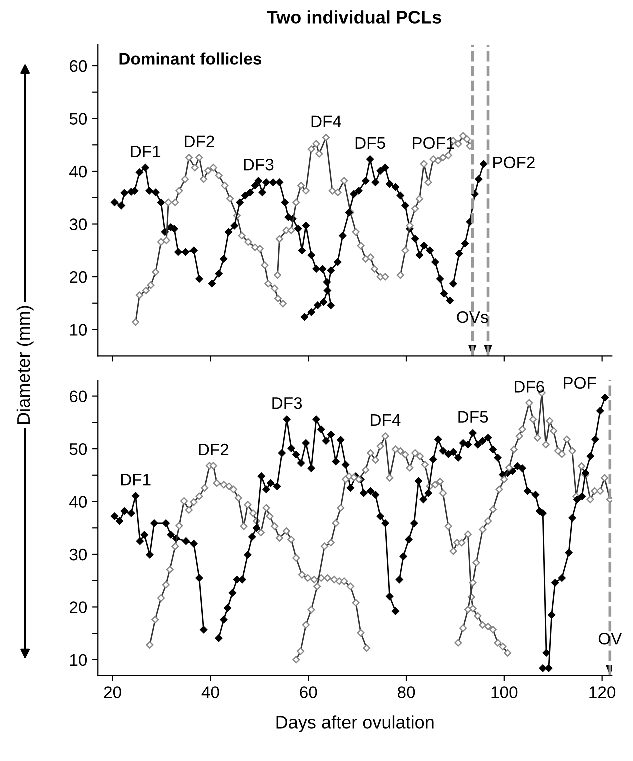 The height and width of the screenshot is (761, 633). What do you see at coordinates (211, 692) in the screenshot?
I see `x-tick-label: 40` at bounding box center [211, 692].